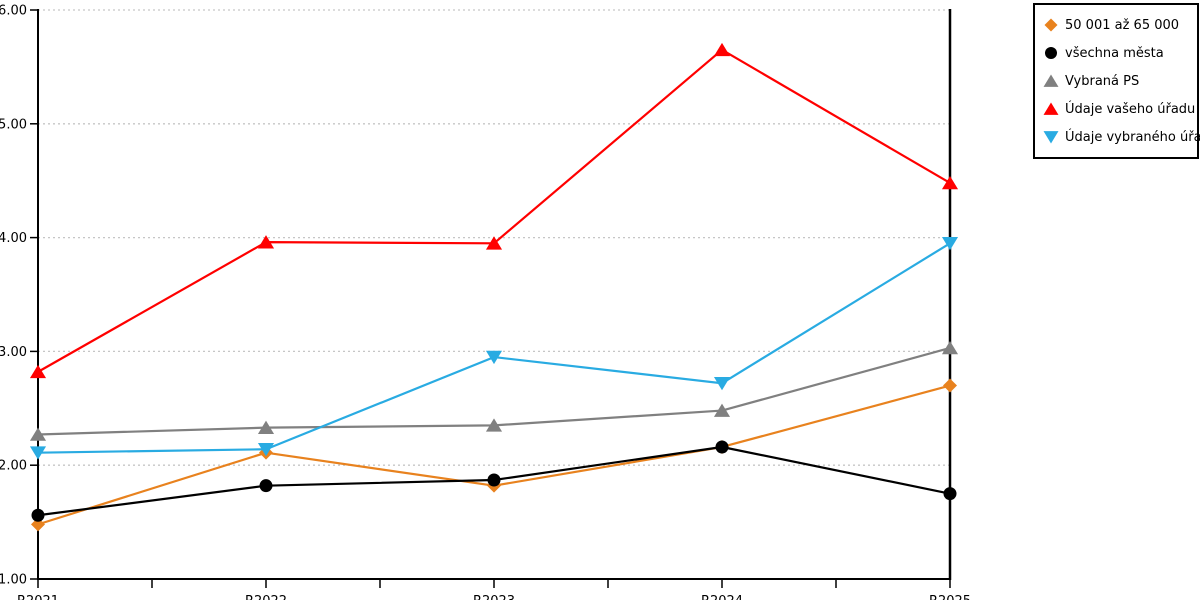  I want to click on series-all-cities, so click(494, 481).